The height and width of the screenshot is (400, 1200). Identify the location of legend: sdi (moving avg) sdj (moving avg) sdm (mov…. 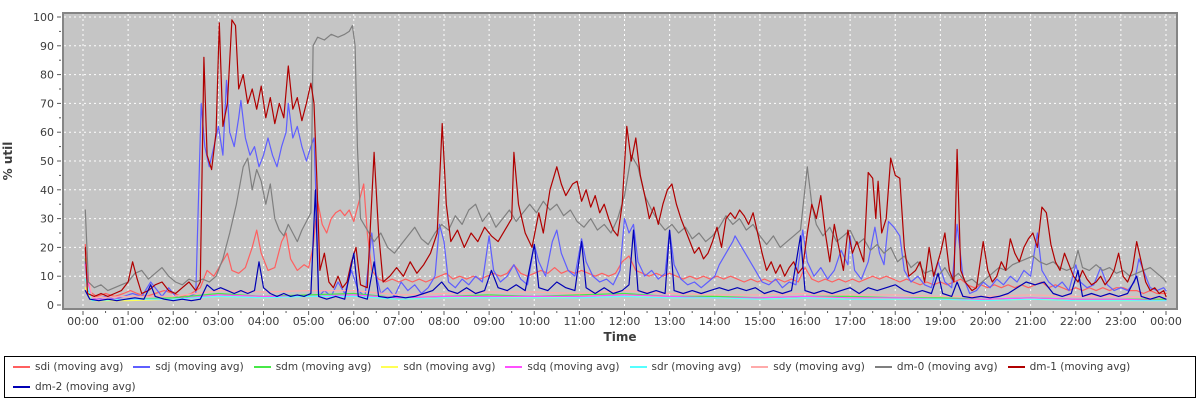
(600, 377).